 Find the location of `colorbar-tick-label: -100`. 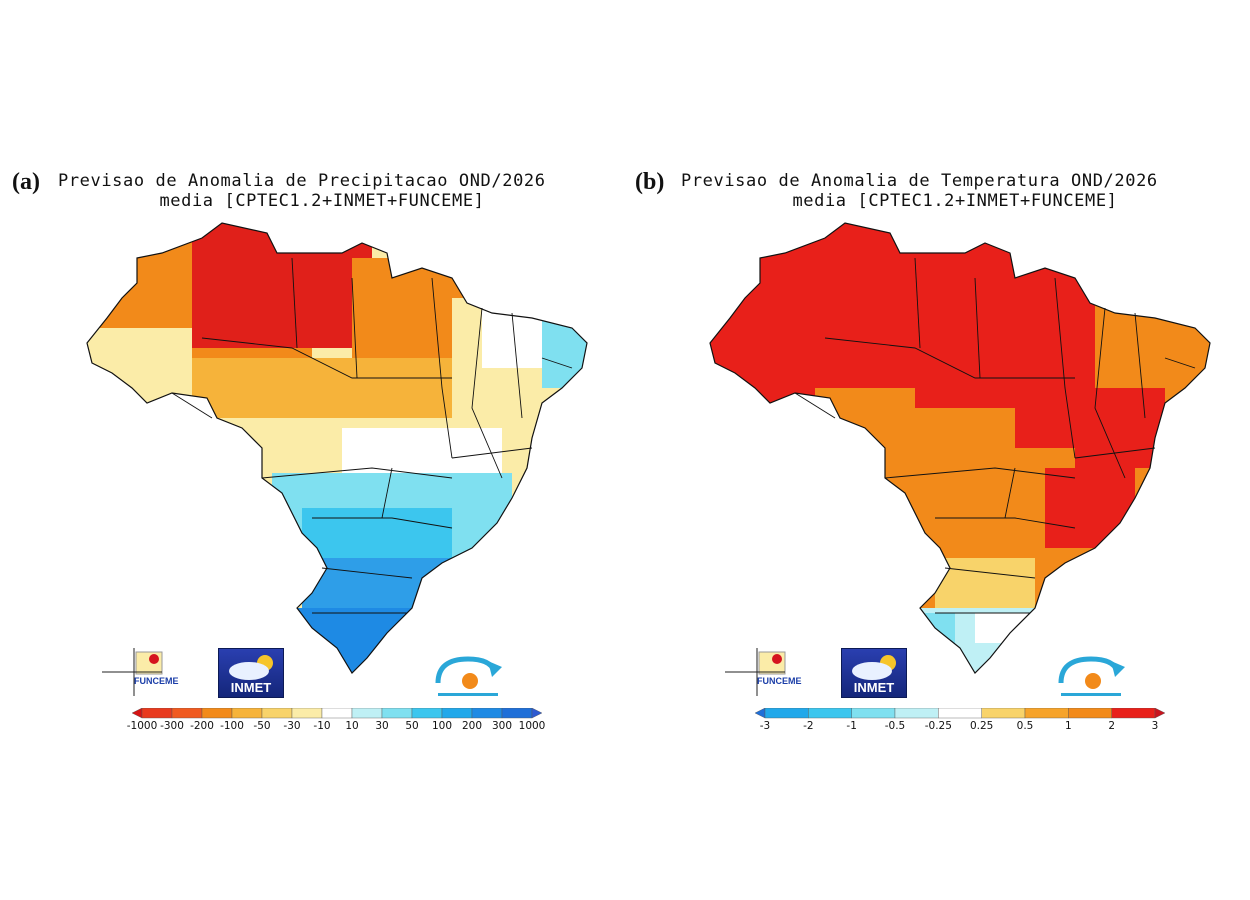

colorbar-tick-label: -100 is located at coordinates (232, 726).